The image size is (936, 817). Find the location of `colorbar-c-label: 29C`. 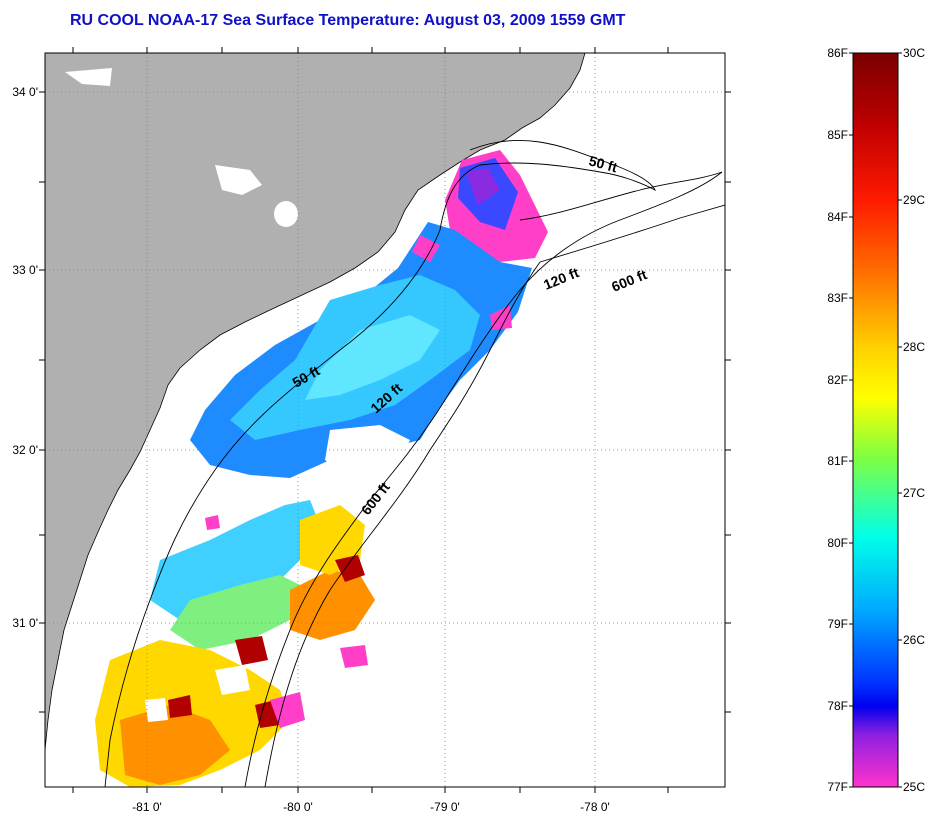

colorbar-c-label: 29C is located at coordinates (914, 200).